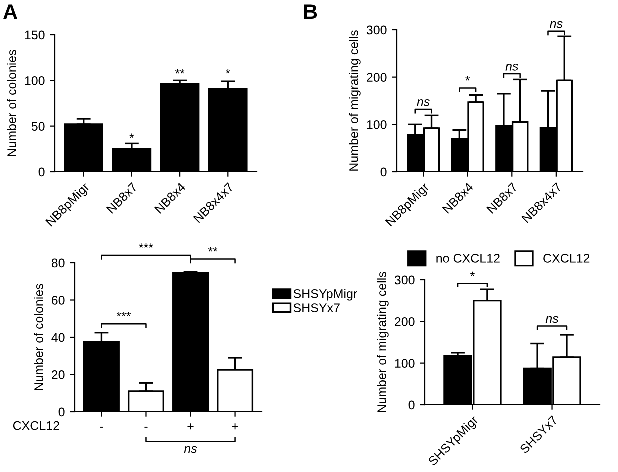 The image size is (618, 472). I want to click on annotation: **, so click(180, 71).